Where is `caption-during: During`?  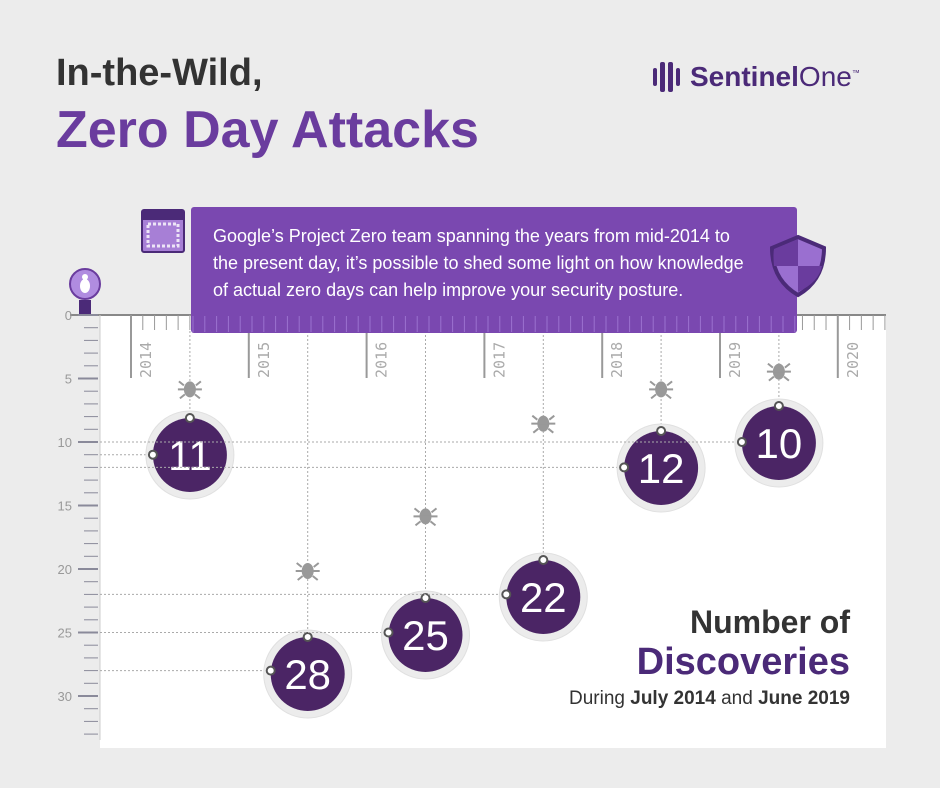
caption-during: During is located at coordinates (596, 698).